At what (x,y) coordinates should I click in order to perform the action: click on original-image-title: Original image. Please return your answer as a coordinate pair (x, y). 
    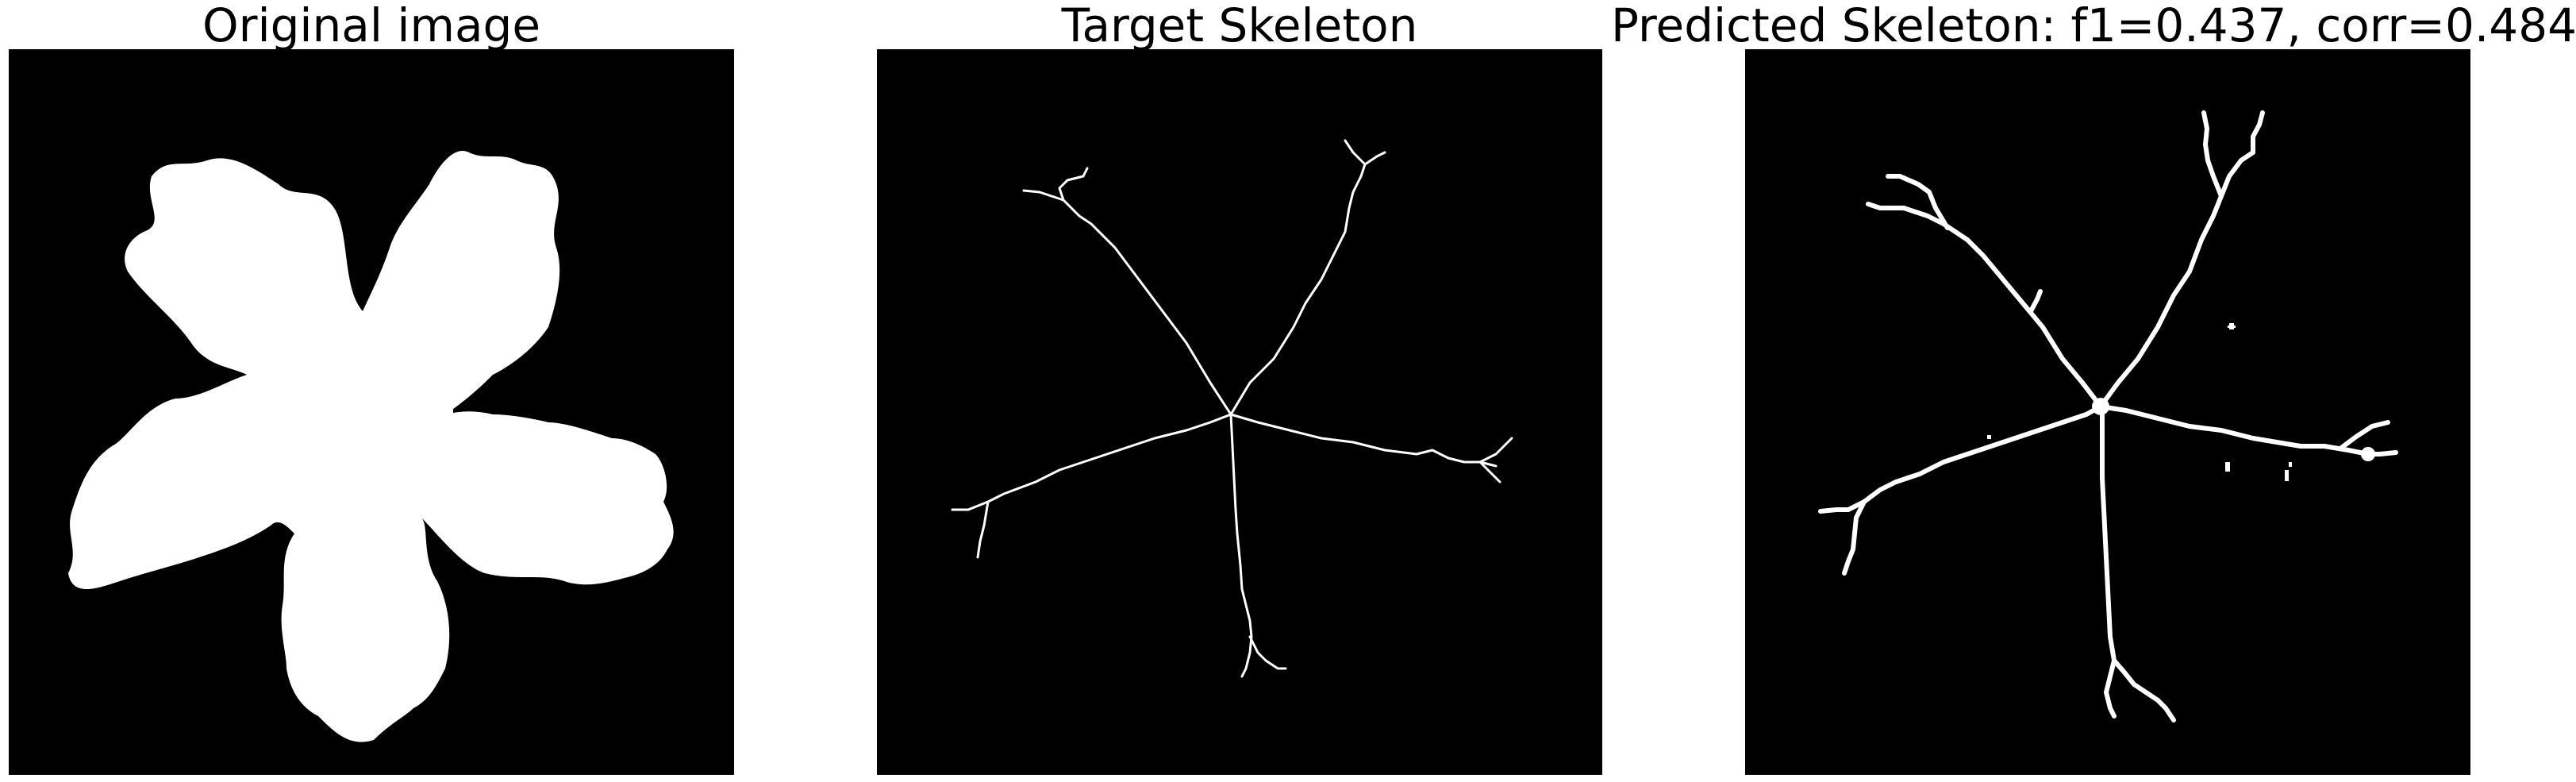
    Looking at the image, I should click on (371, 26).